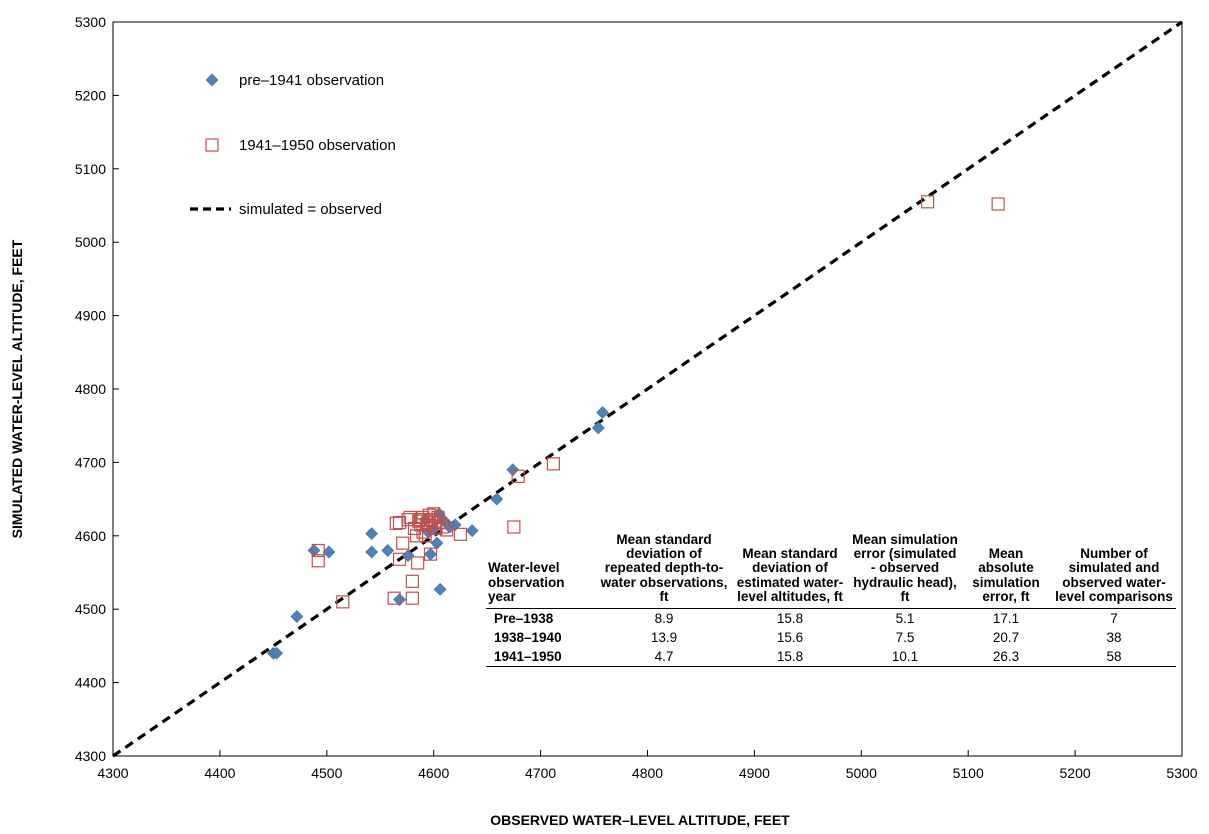 The width and height of the screenshot is (1209, 834). I want to click on table-cell: 10.1, so click(905, 657).